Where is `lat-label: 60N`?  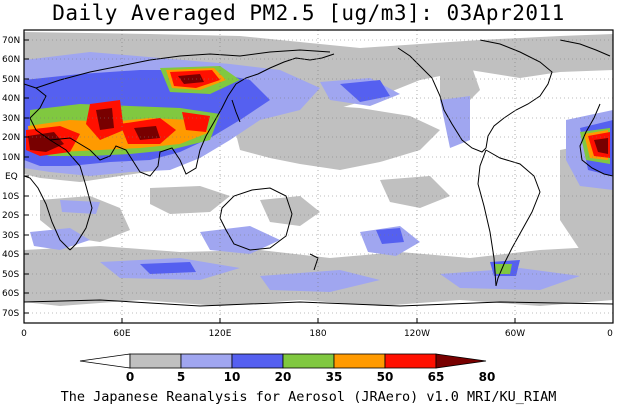 lat-label: 60N is located at coordinates (11, 60).